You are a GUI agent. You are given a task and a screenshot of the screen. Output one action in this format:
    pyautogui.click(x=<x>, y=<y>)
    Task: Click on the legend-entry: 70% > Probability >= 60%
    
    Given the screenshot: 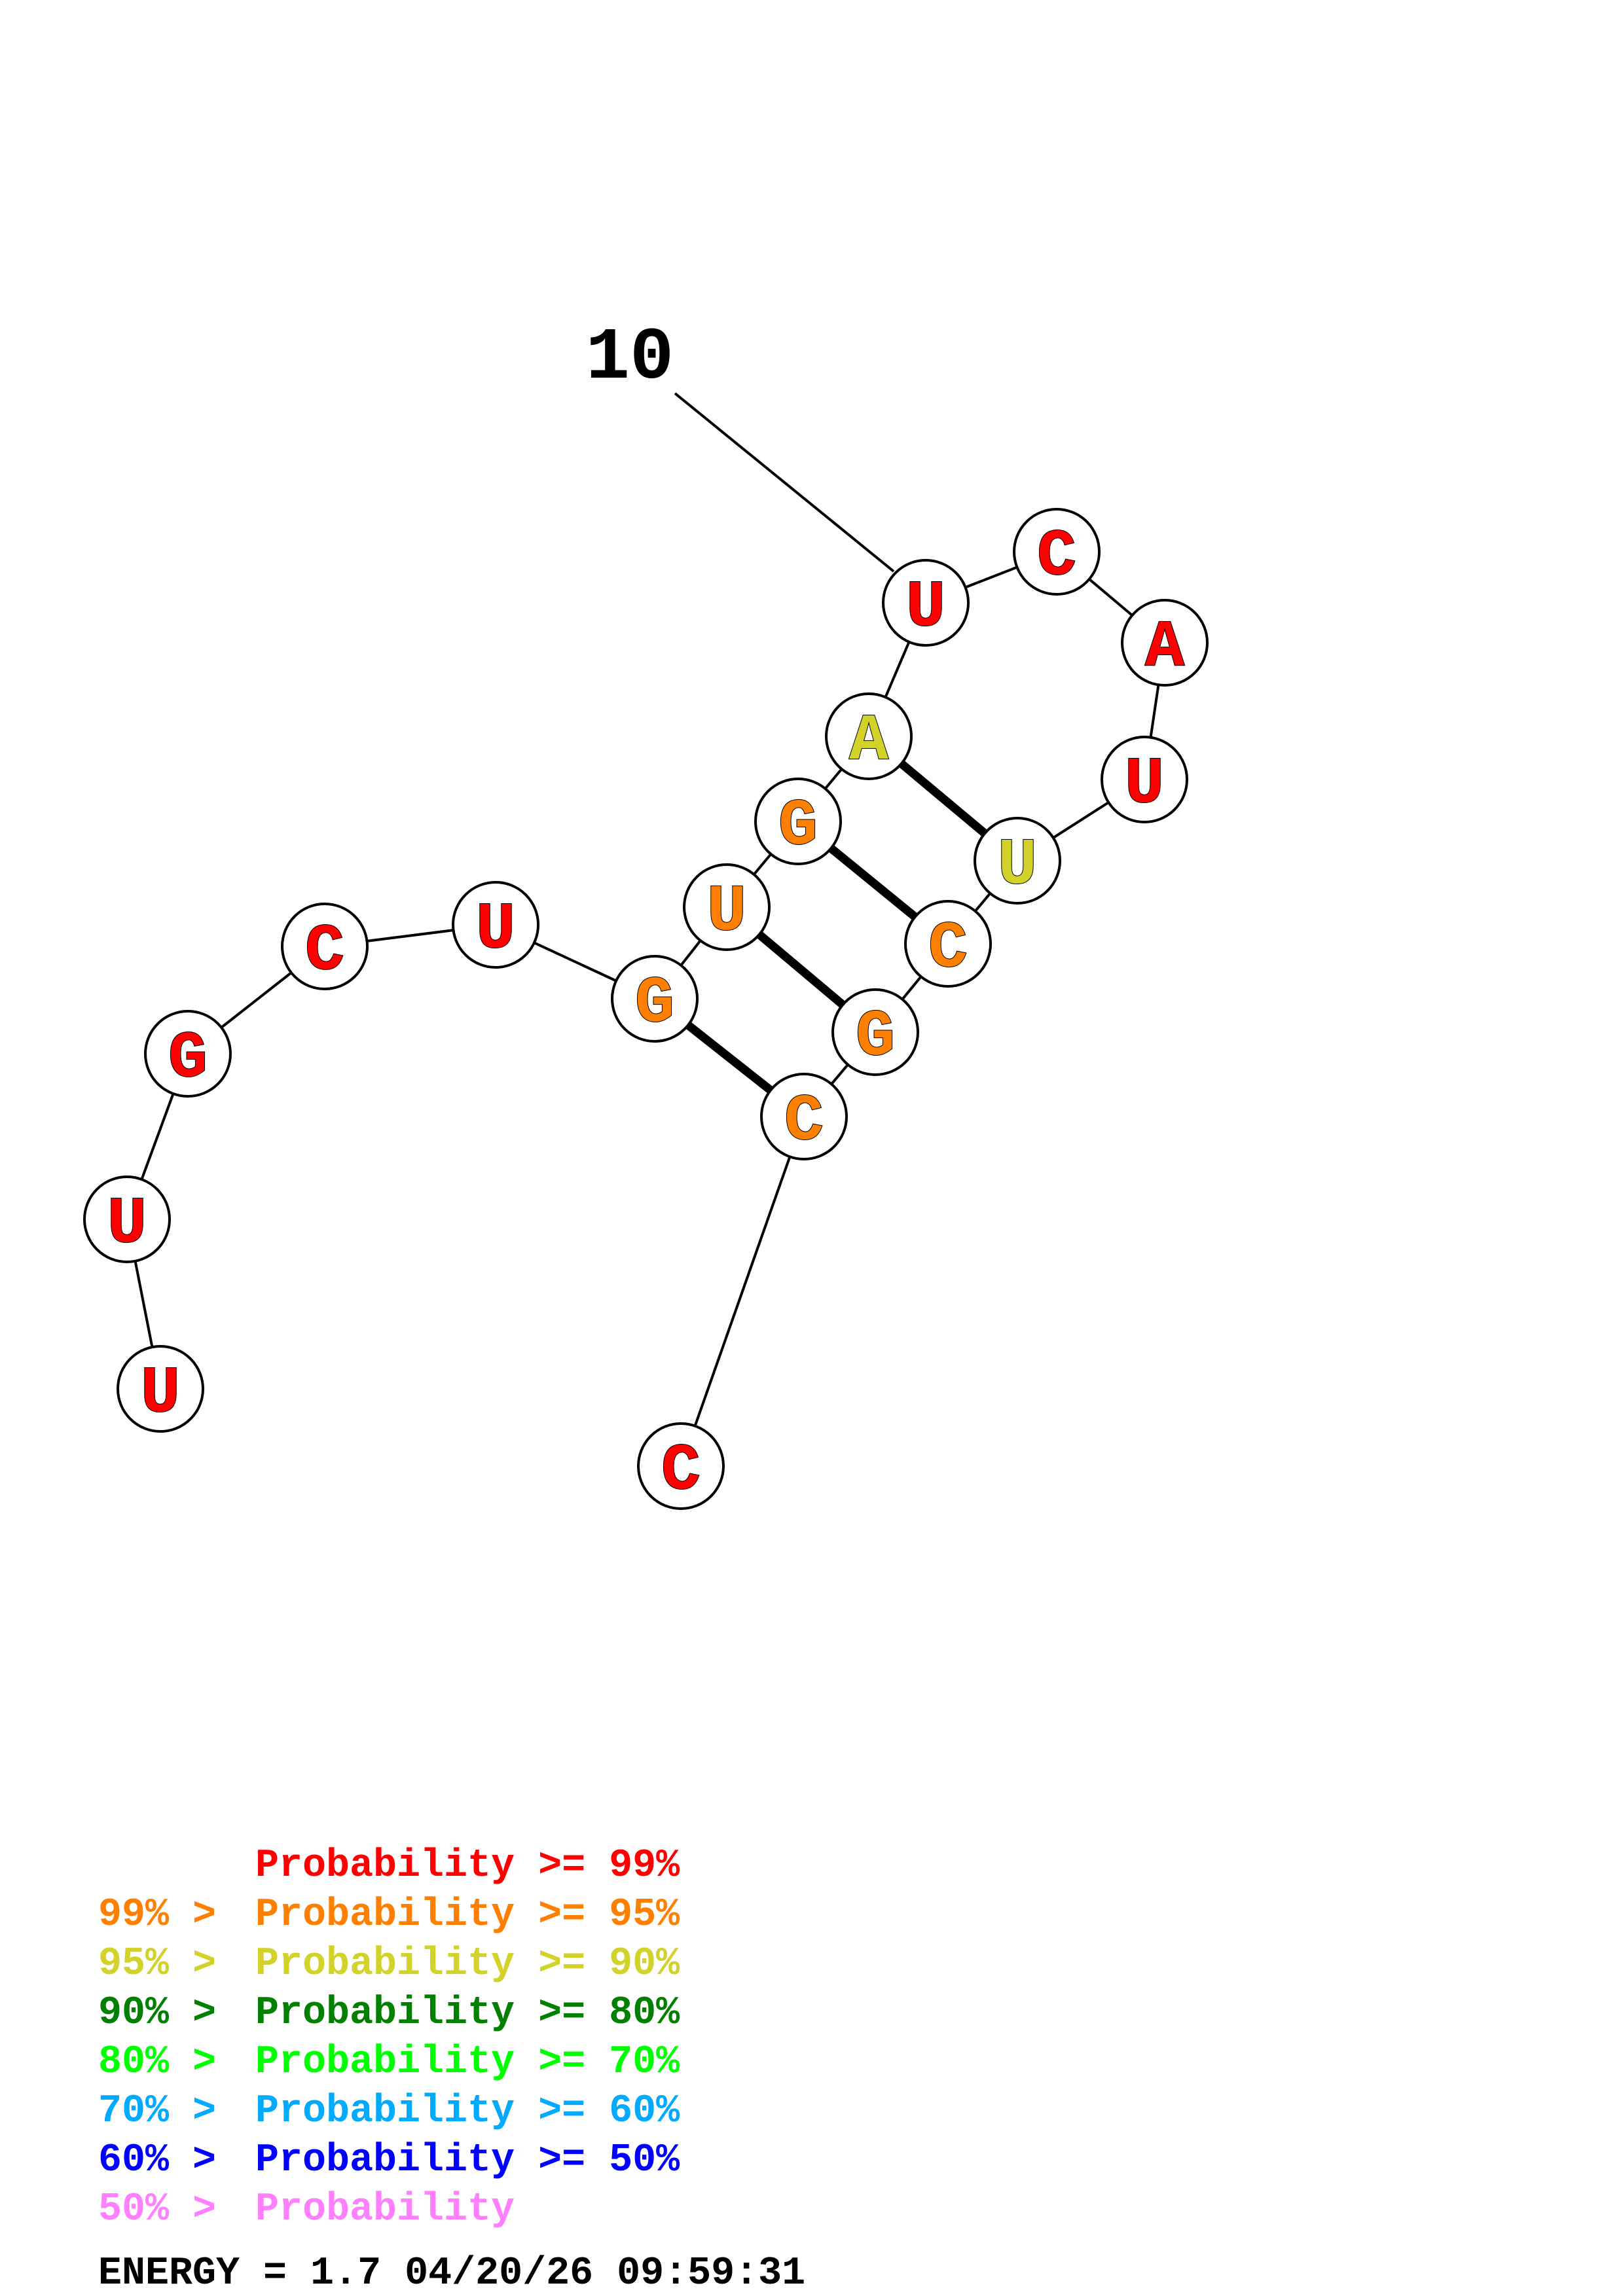 What is the action you would take?
    pyautogui.click(x=389, y=2111)
    